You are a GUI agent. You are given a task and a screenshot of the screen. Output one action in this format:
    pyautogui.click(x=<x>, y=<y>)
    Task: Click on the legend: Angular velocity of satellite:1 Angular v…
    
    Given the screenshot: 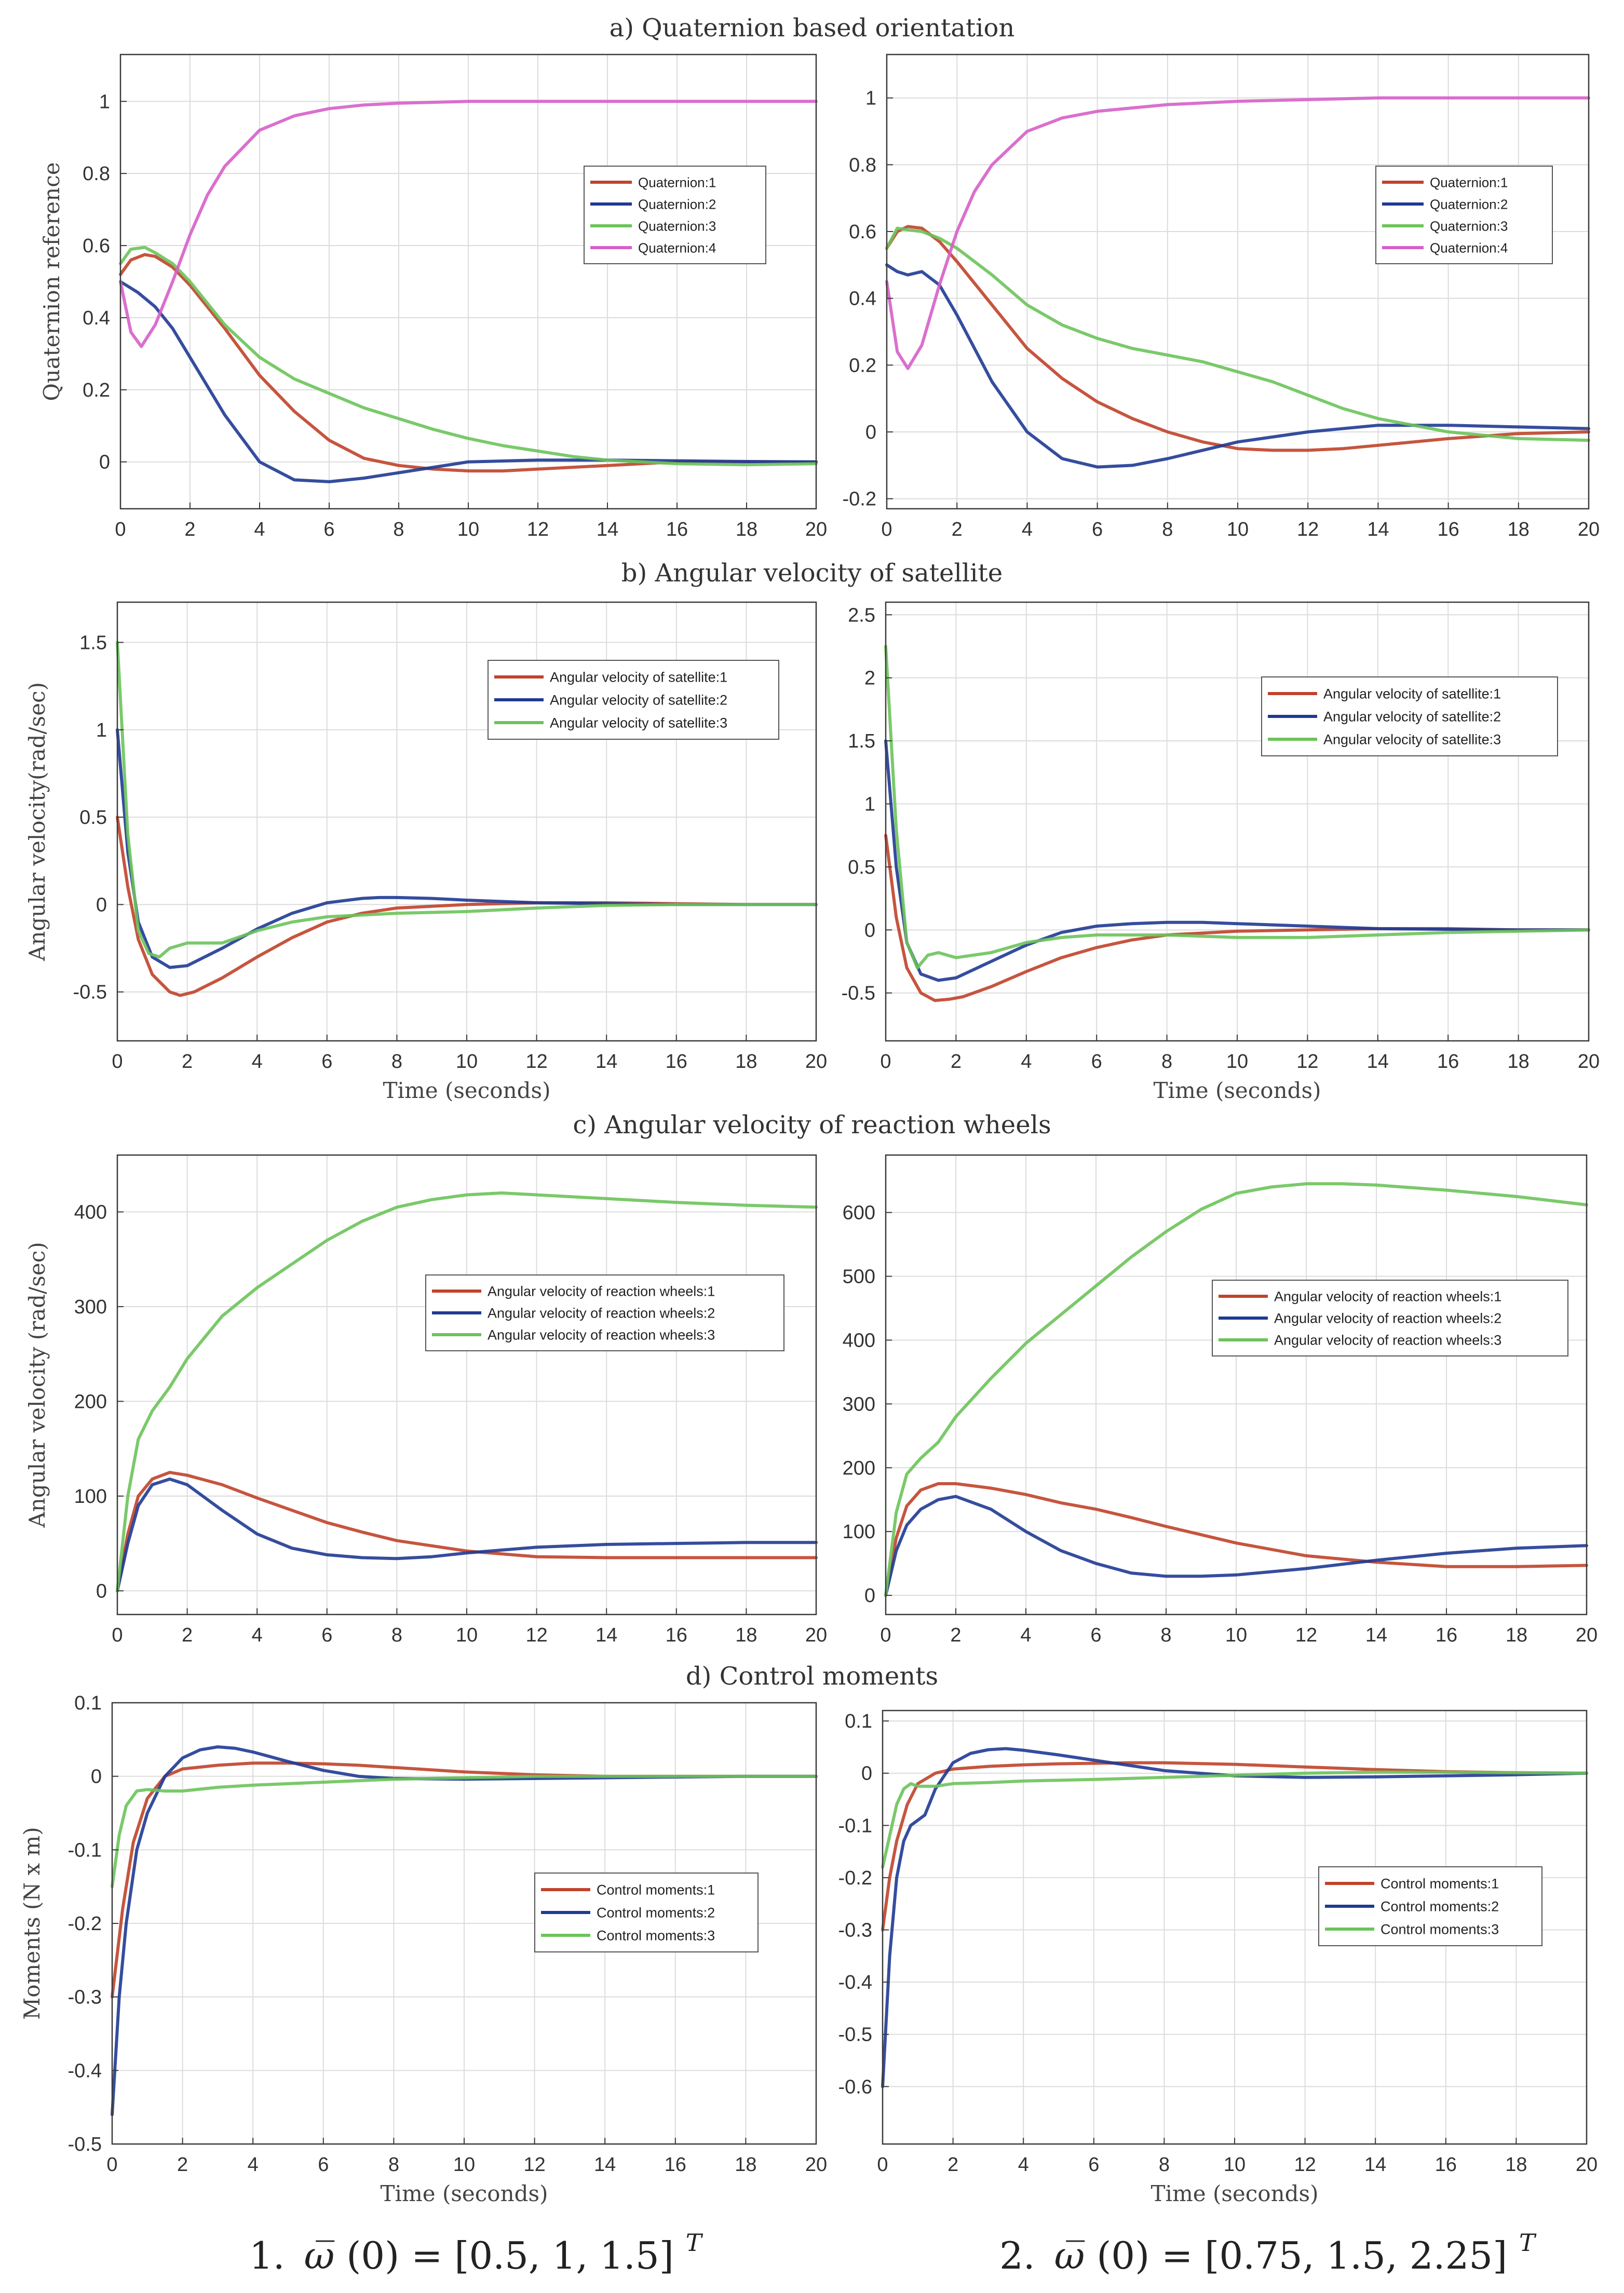 What is the action you would take?
    pyautogui.click(x=633, y=700)
    